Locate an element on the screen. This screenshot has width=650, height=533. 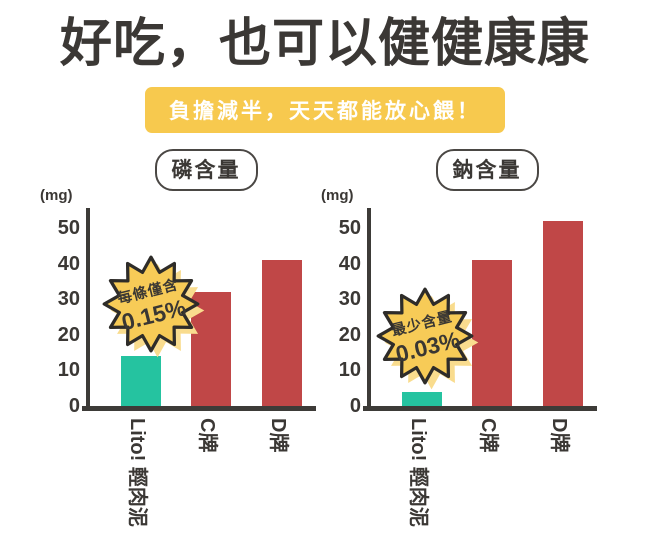
page-title: 好吃，也可以健健康康 is located at coordinates (324, 44).